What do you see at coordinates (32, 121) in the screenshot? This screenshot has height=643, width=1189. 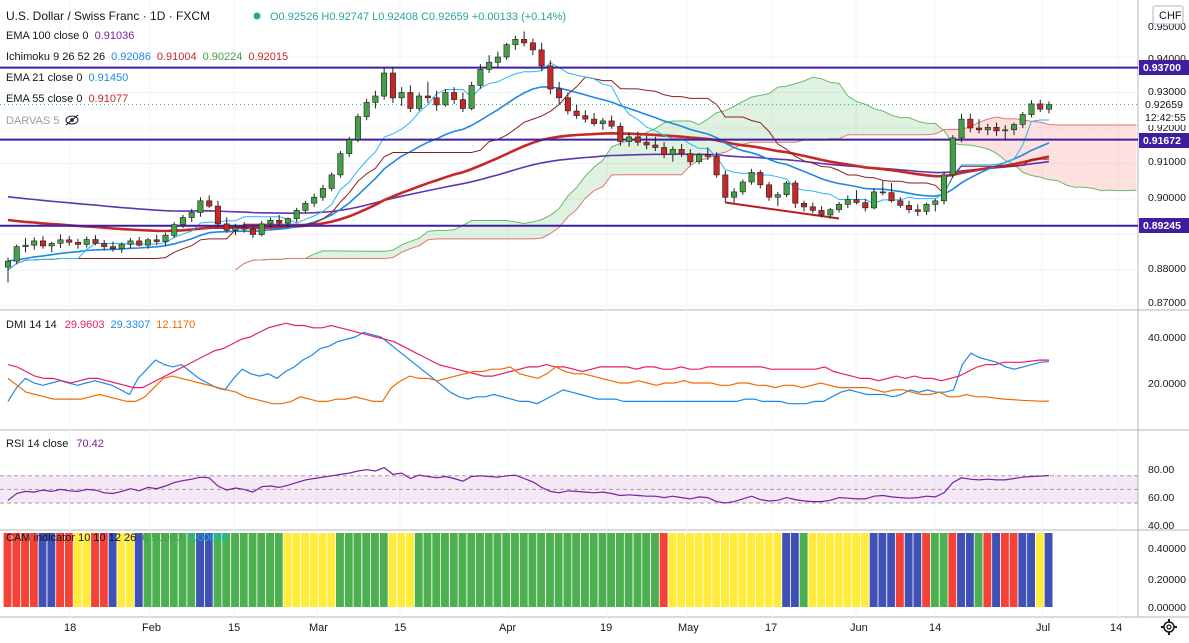 I see `darvas-legend: DARVAS 5` at bounding box center [32, 121].